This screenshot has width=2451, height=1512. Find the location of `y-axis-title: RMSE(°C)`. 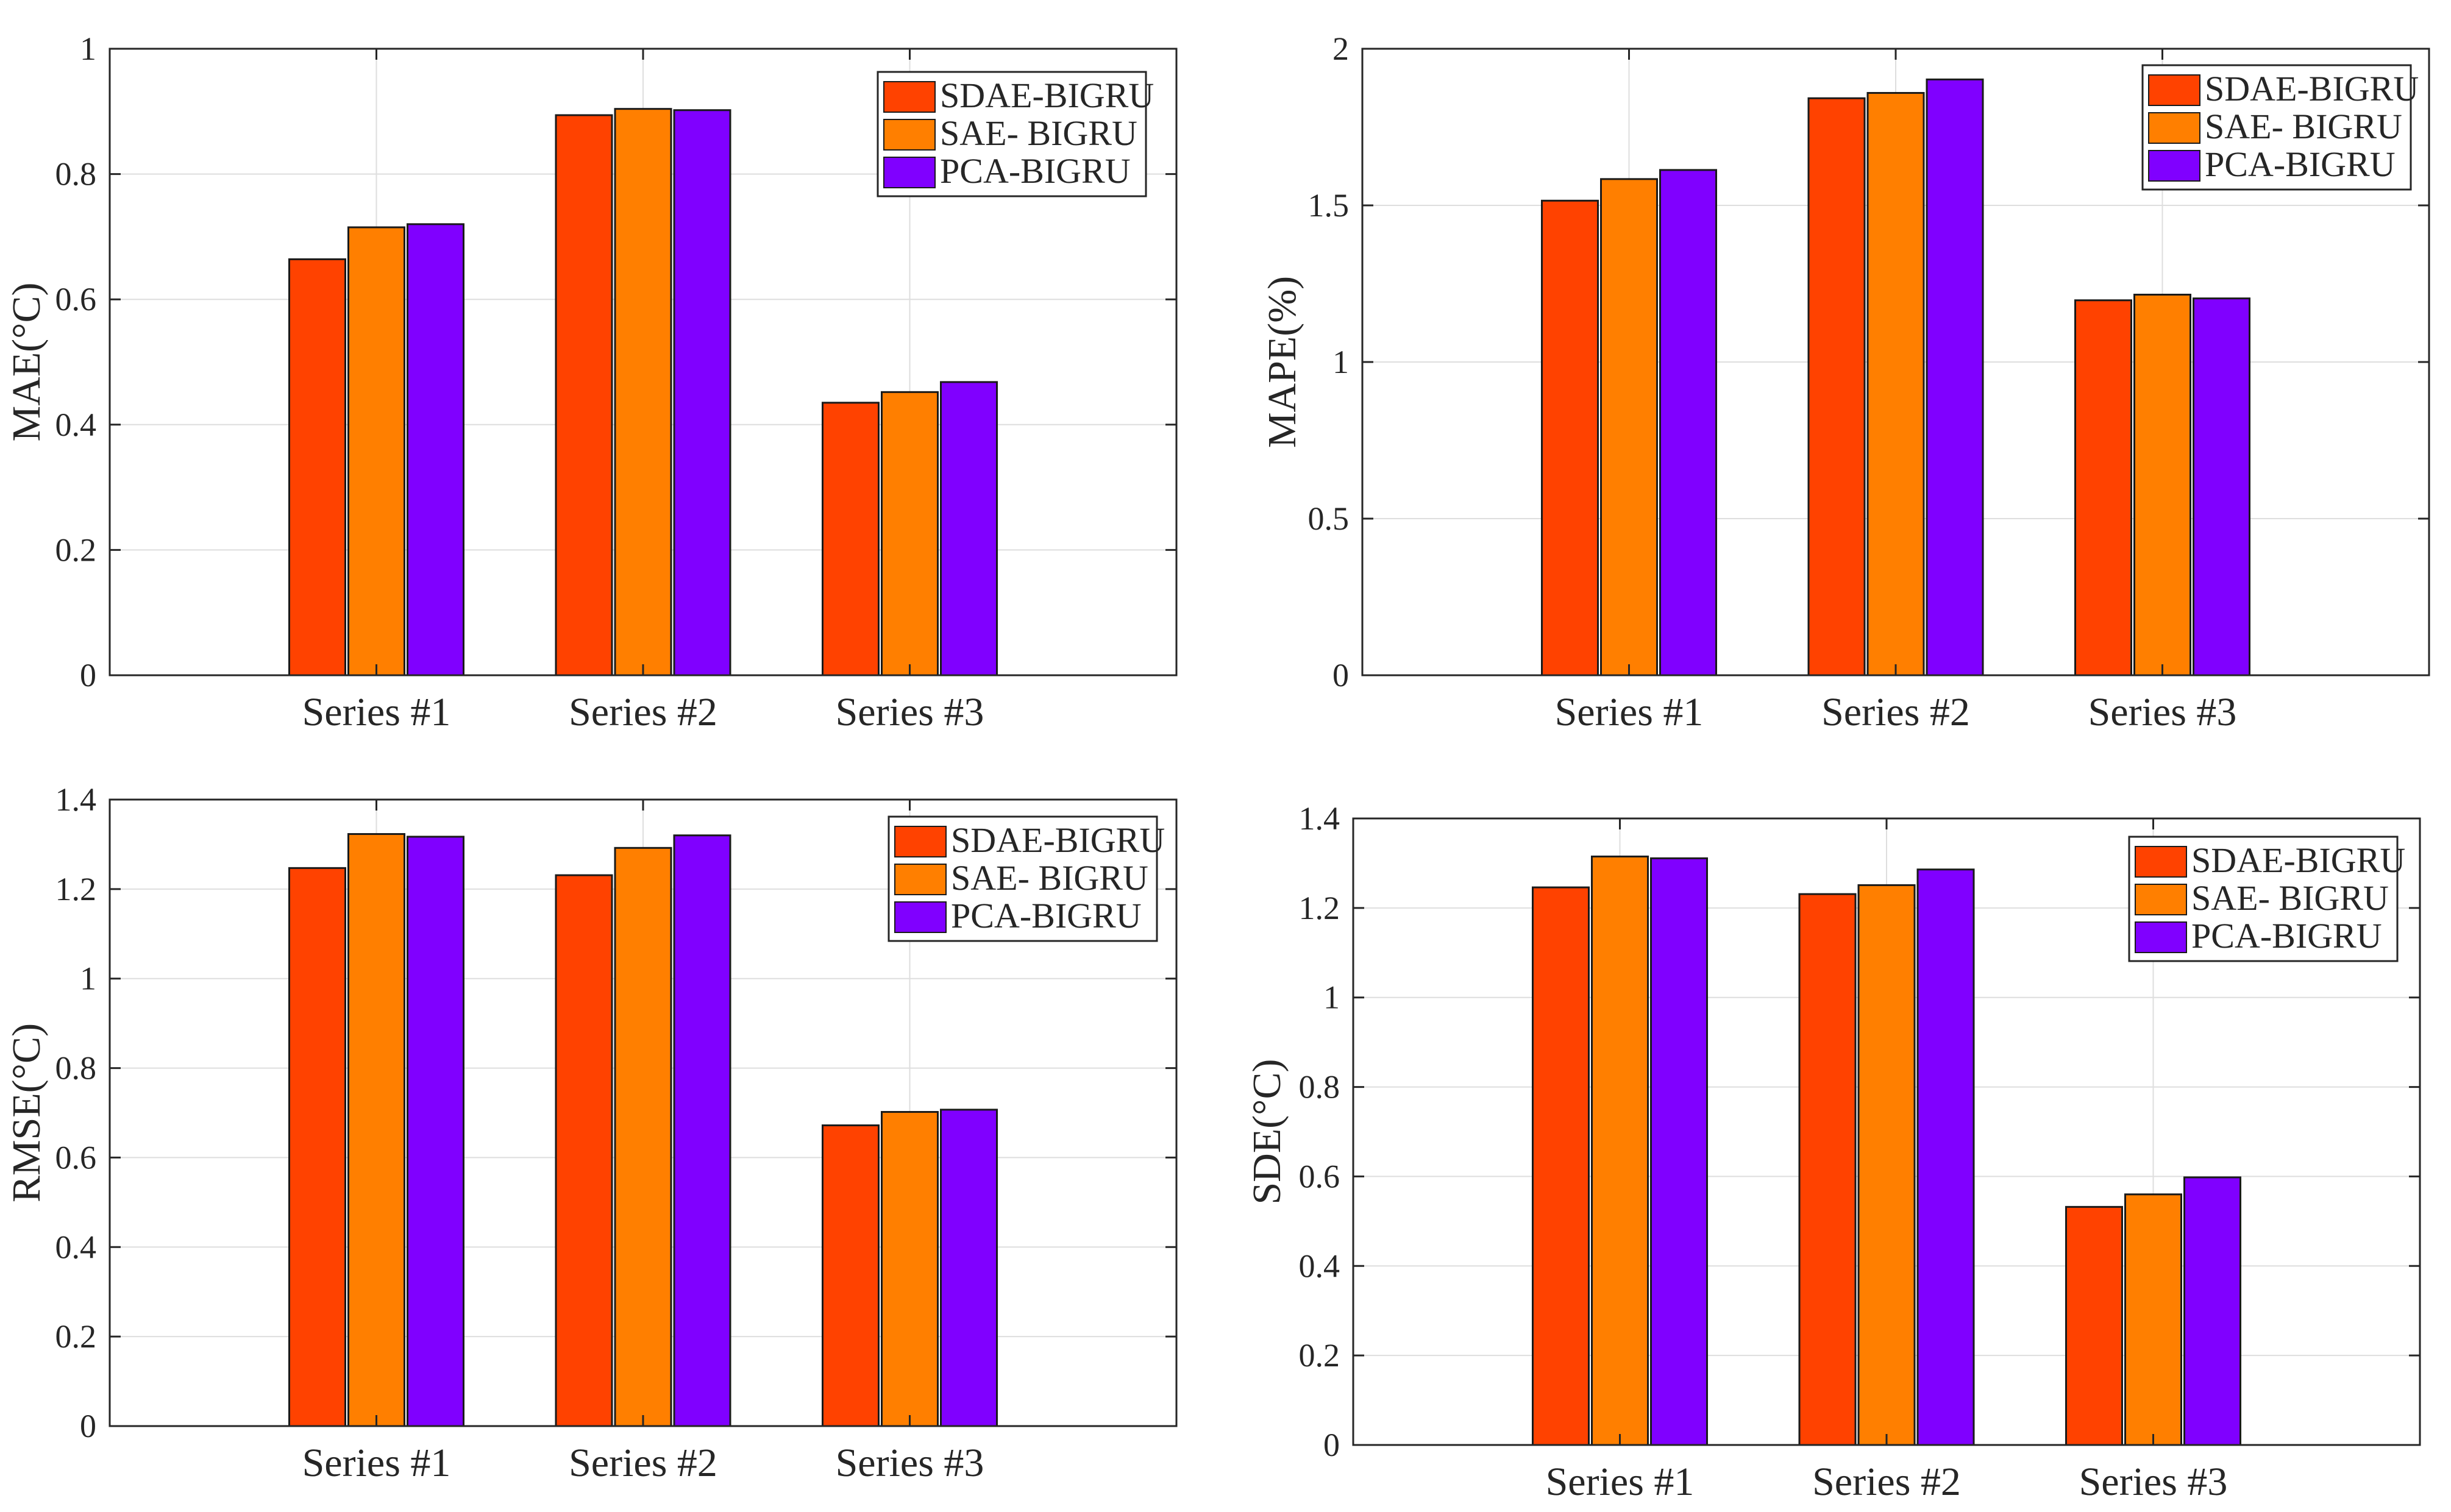

y-axis-title: RMSE(°C) is located at coordinates (27, 1112).